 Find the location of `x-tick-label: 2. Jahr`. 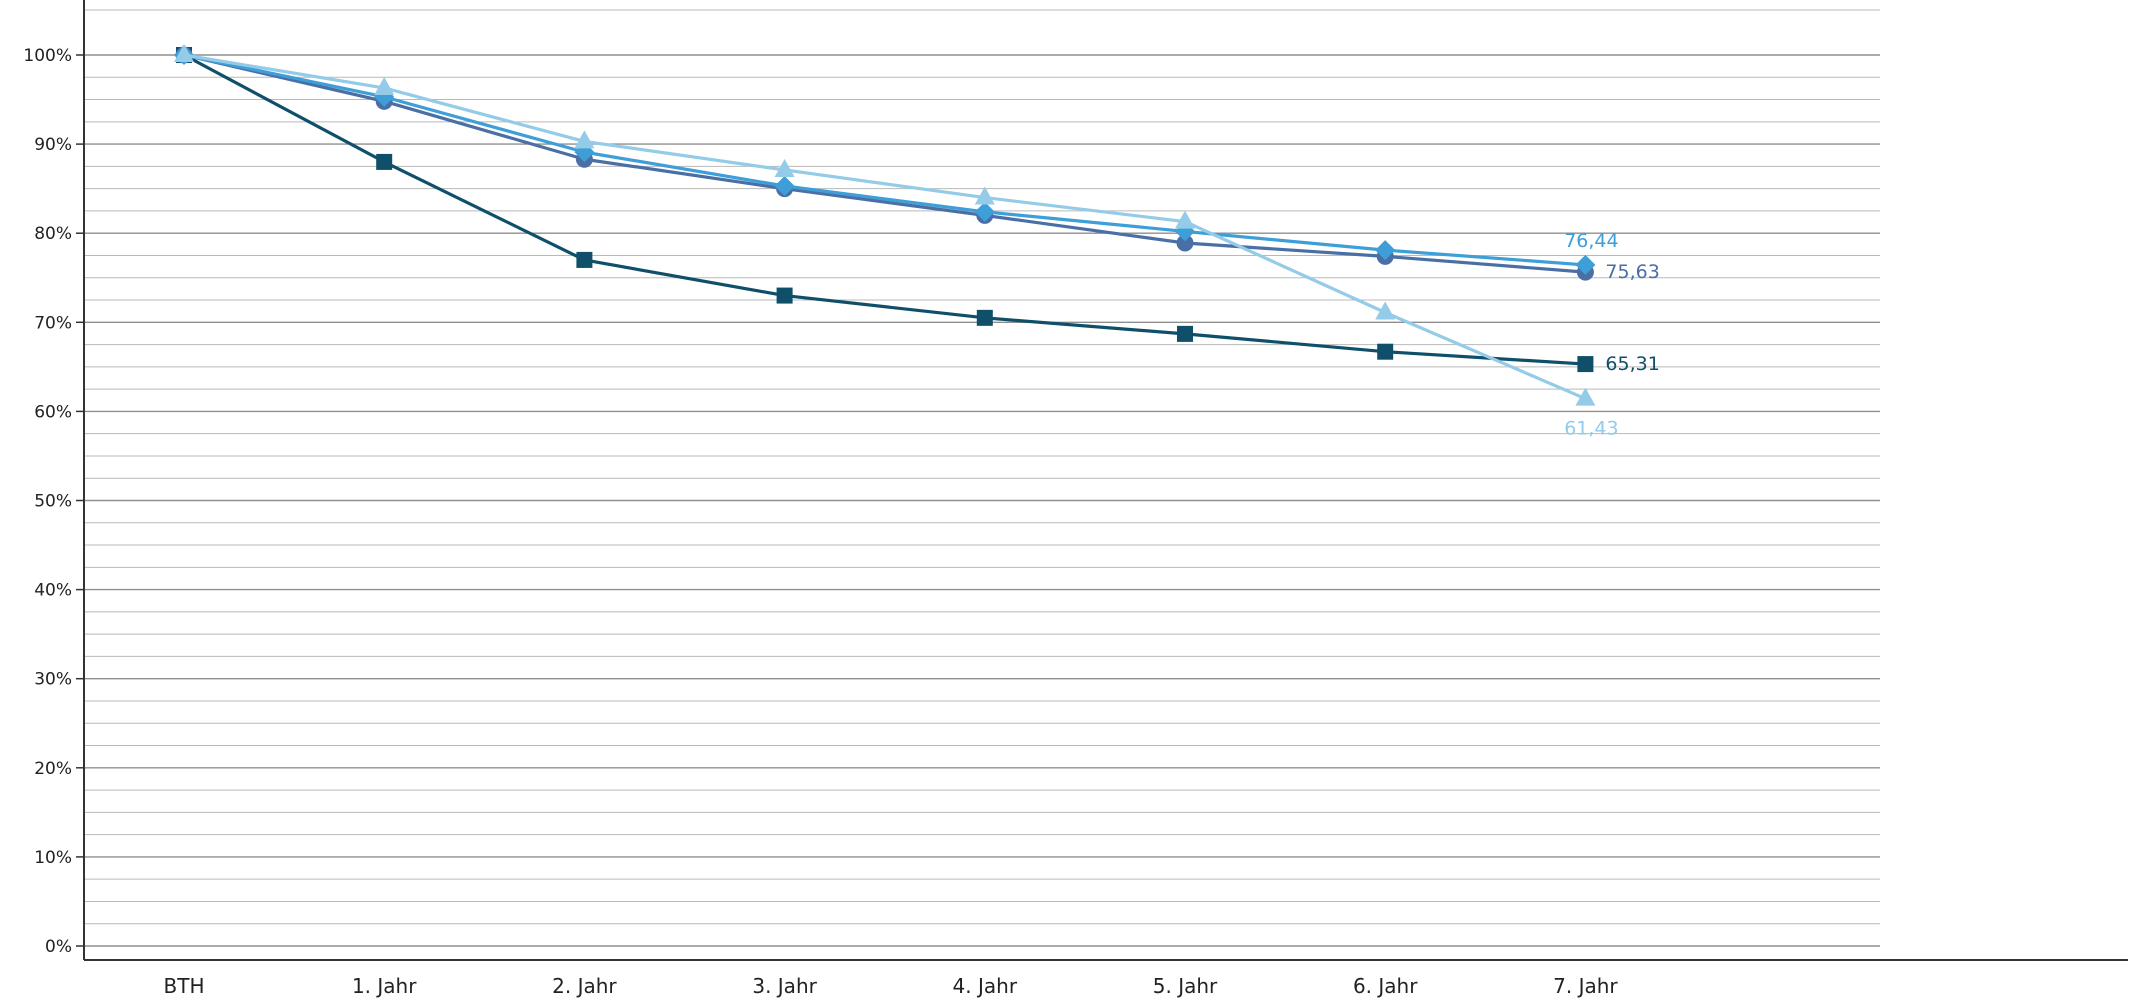

x-tick-label: 2. Jahr is located at coordinates (584, 986).